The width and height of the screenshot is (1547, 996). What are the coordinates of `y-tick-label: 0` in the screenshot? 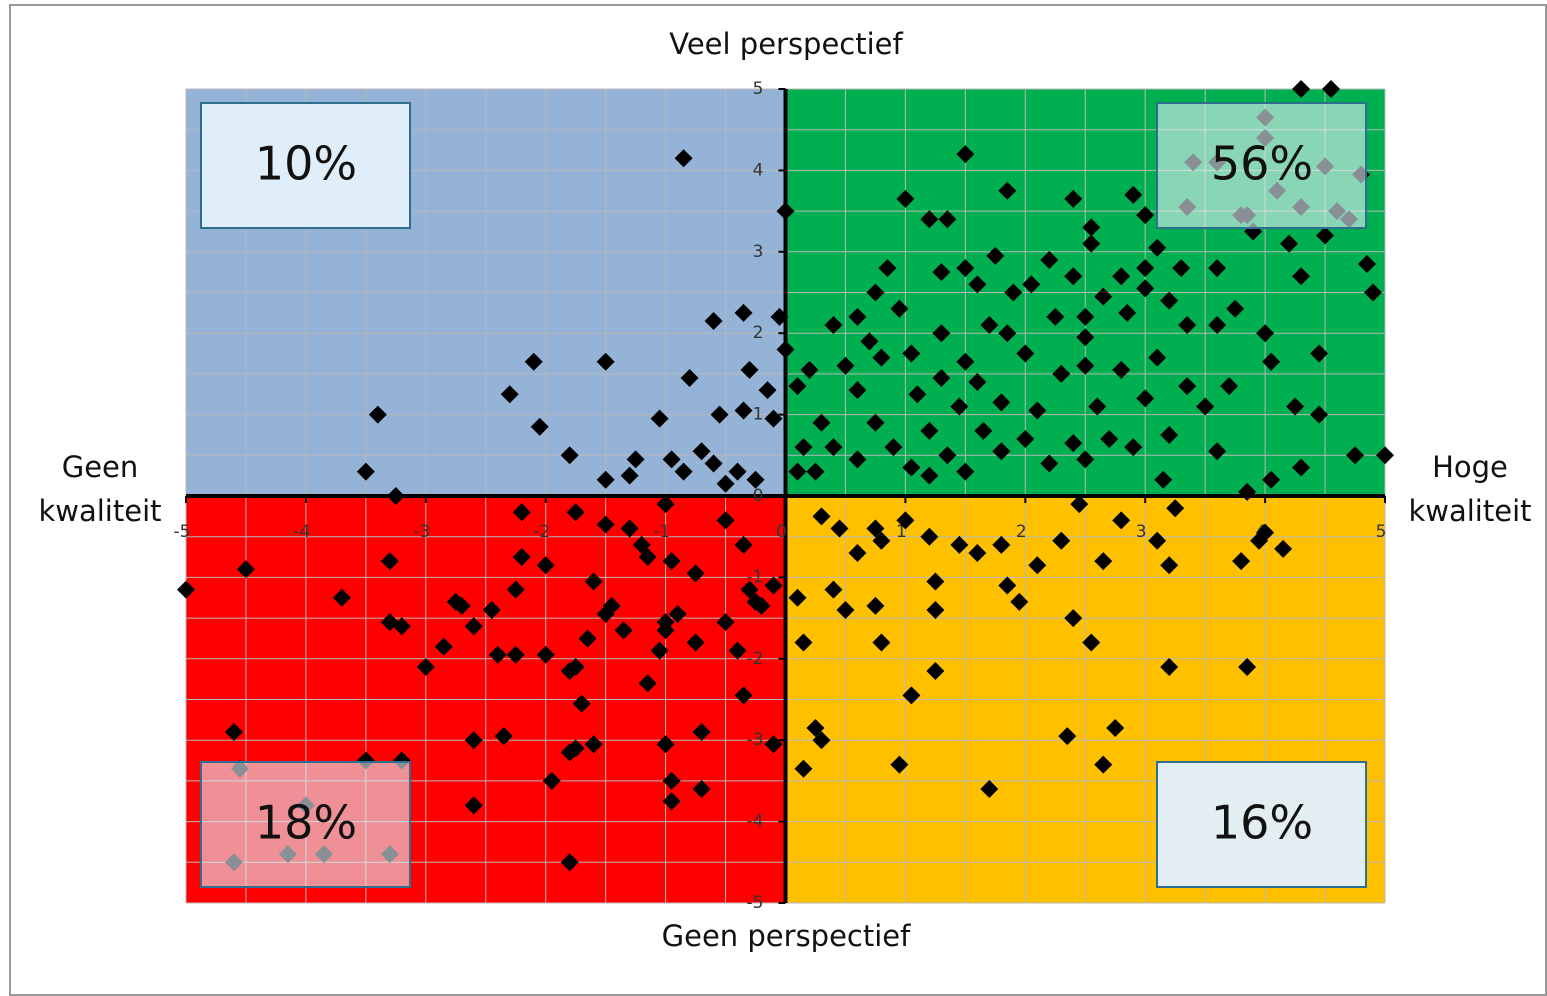 It's located at (758, 496).